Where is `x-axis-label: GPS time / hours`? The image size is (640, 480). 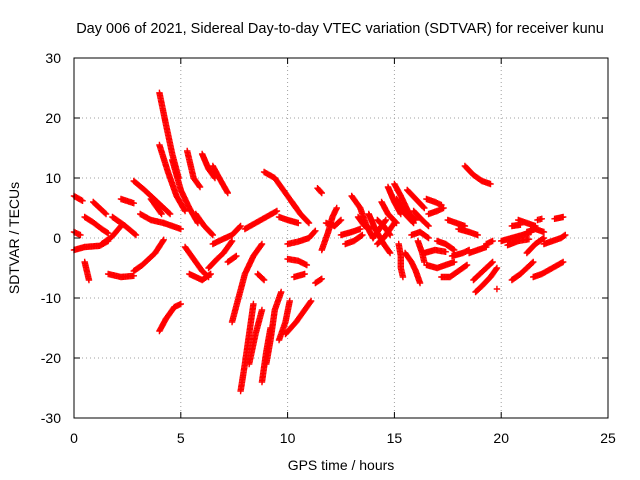
x-axis-label: GPS time / hours is located at coordinates (341, 465).